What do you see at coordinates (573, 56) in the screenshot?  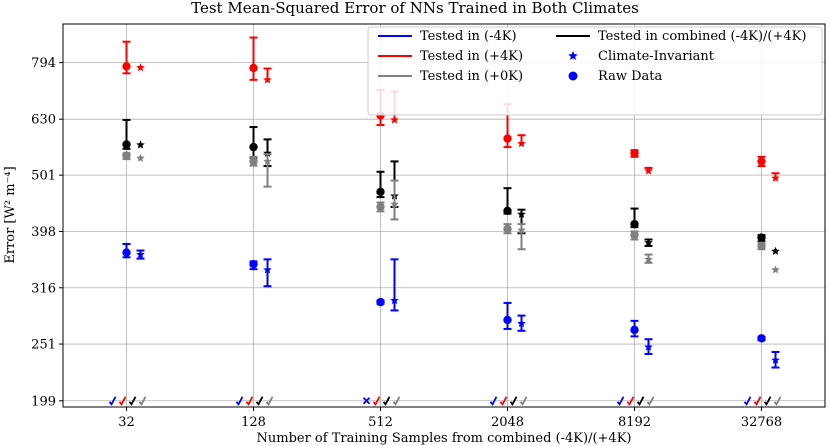 I see `legend-star-swatch` at bounding box center [573, 56].